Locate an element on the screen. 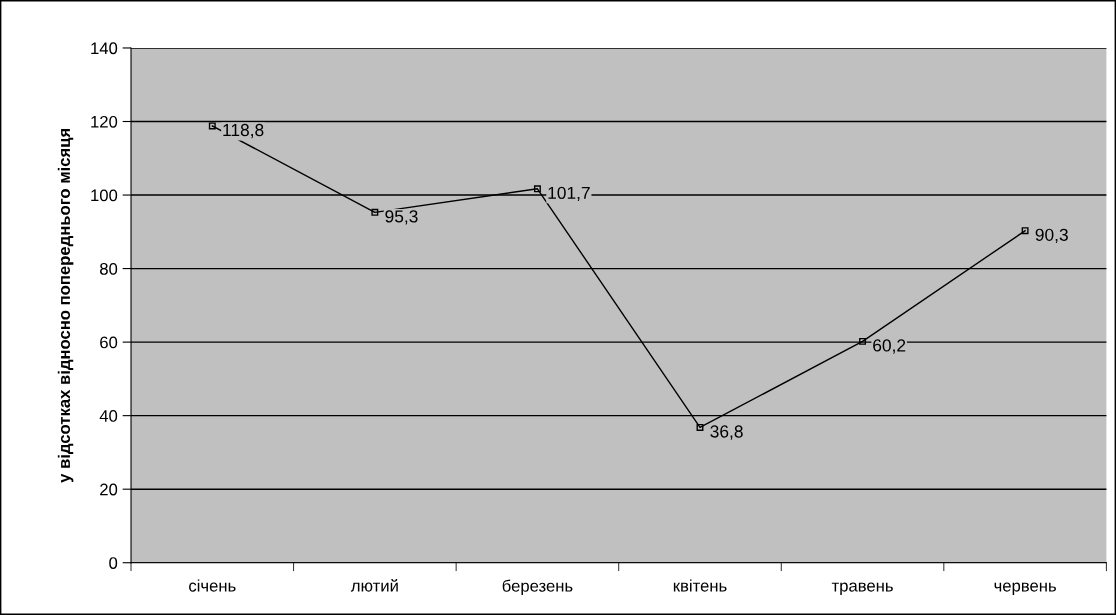 The height and width of the screenshot is (615, 1116). x-tick-label: березень is located at coordinates (537, 587).